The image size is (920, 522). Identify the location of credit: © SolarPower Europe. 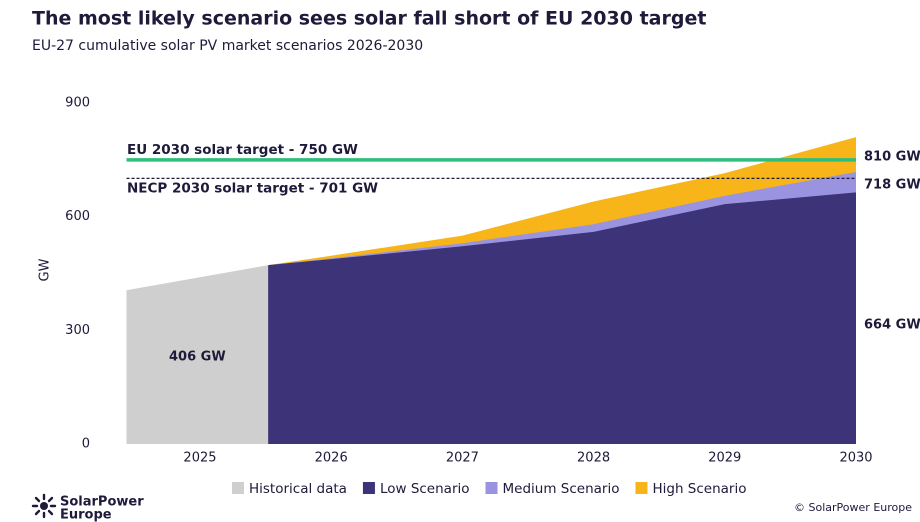
(853, 507).